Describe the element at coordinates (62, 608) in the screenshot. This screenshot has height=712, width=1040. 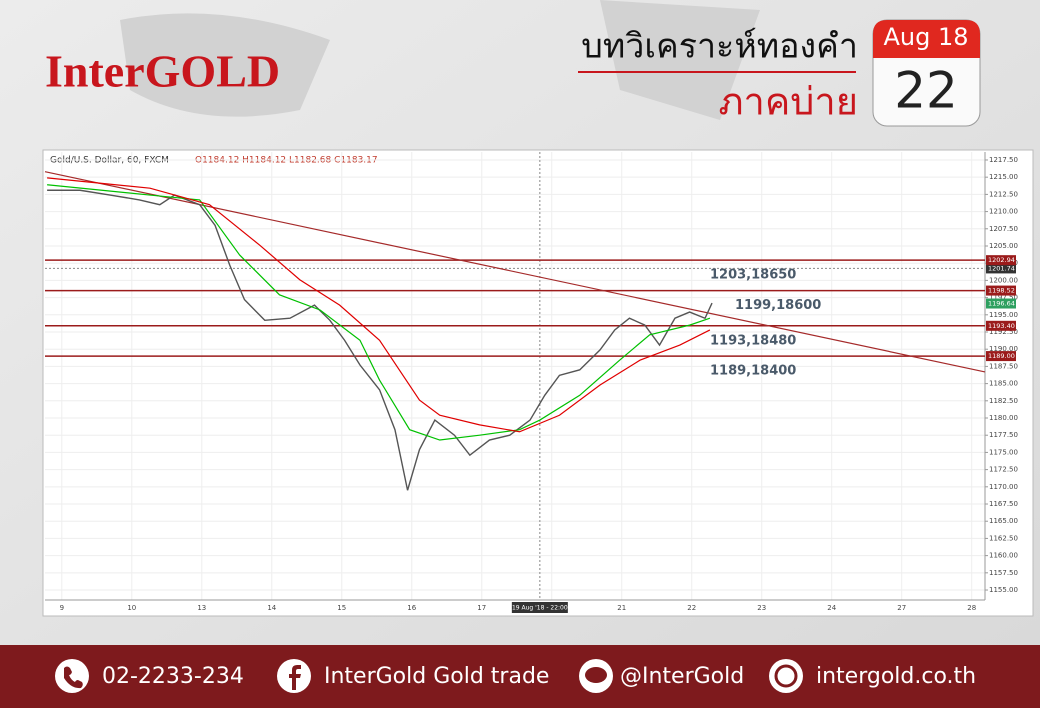
I see `x-tick-label: 9` at that location.